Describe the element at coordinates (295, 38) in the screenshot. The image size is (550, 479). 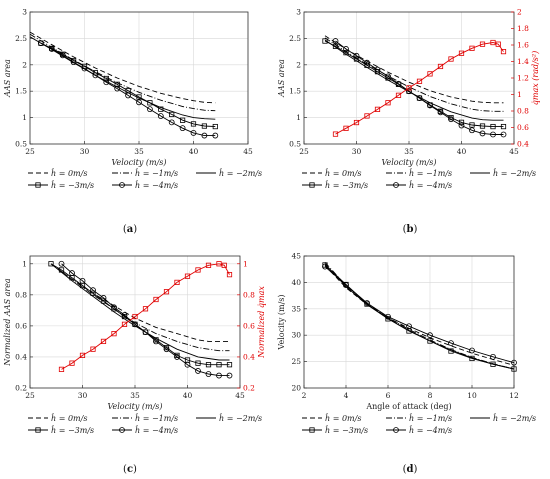
I see `y-tick-label: 2.5` at that location.